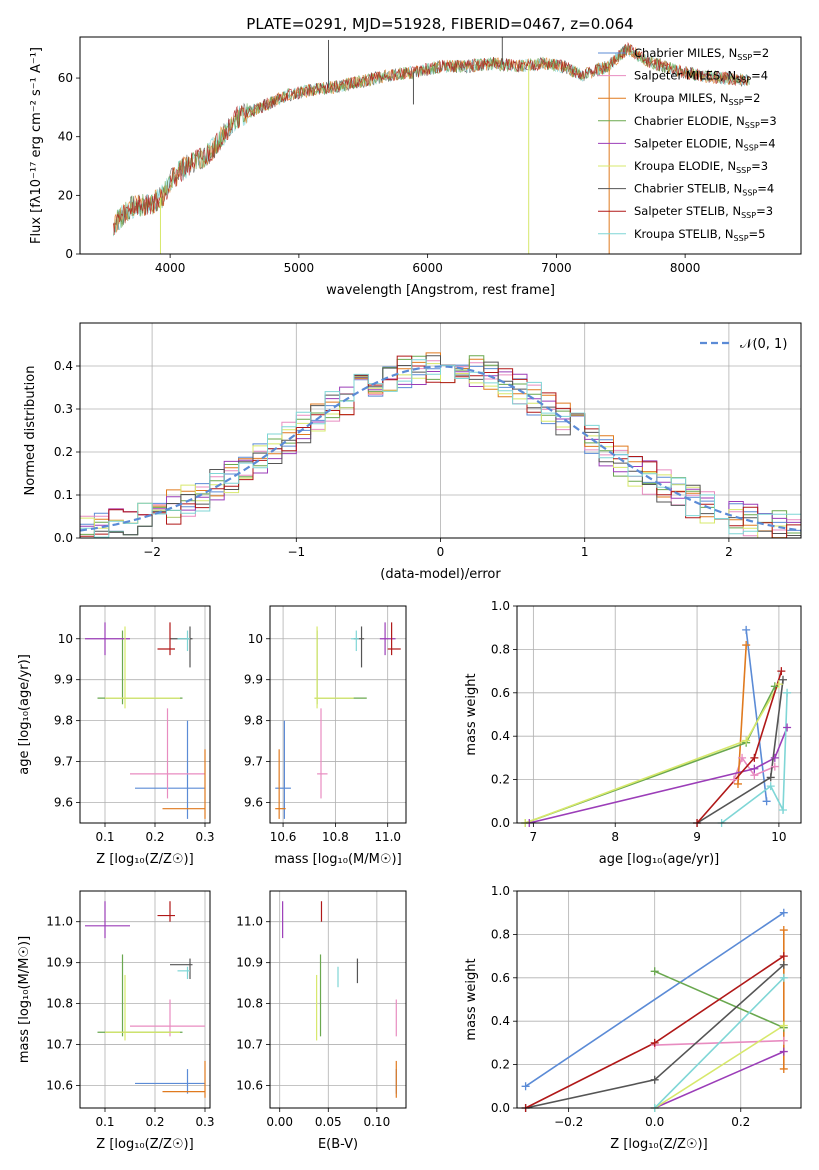 This screenshot has width=819, height=1170. Describe the element at coordinates (338, 720) in the screenshot. I see `age-vs-mass-plot-area` at that location.